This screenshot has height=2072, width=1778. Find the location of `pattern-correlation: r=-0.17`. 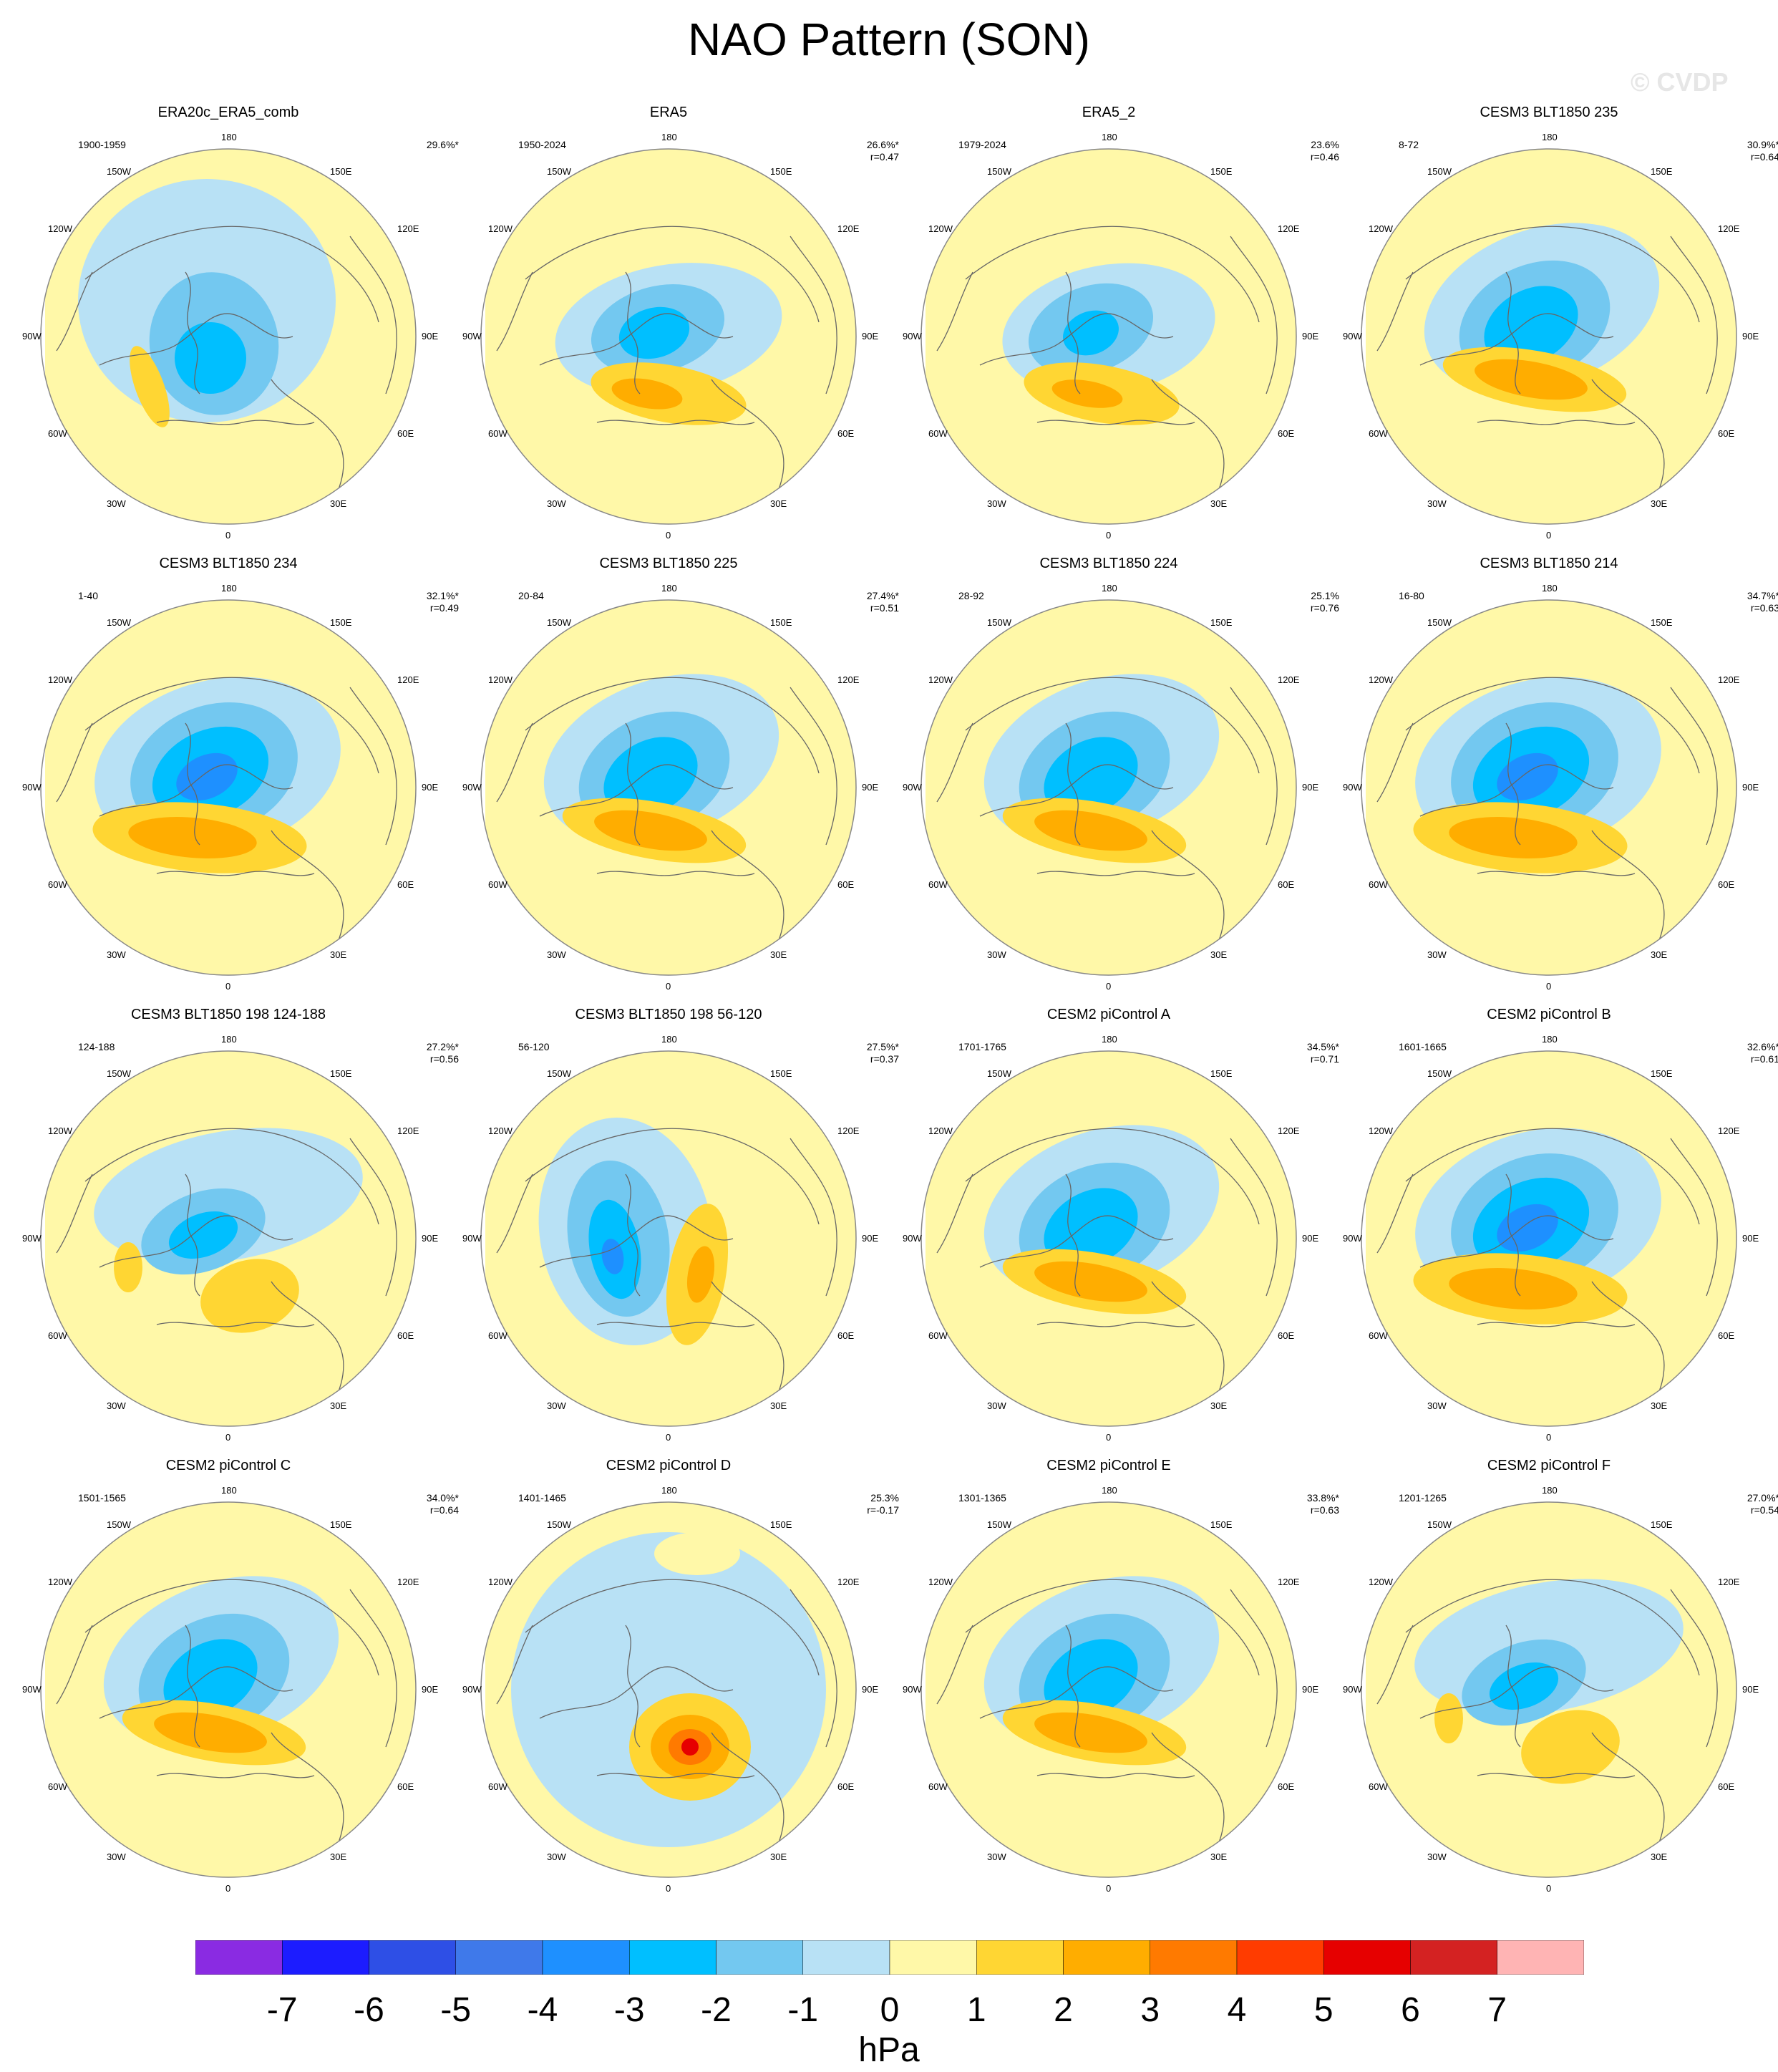

pattern-correlation: r=-0.17 is located at coordinates (883, 1510).